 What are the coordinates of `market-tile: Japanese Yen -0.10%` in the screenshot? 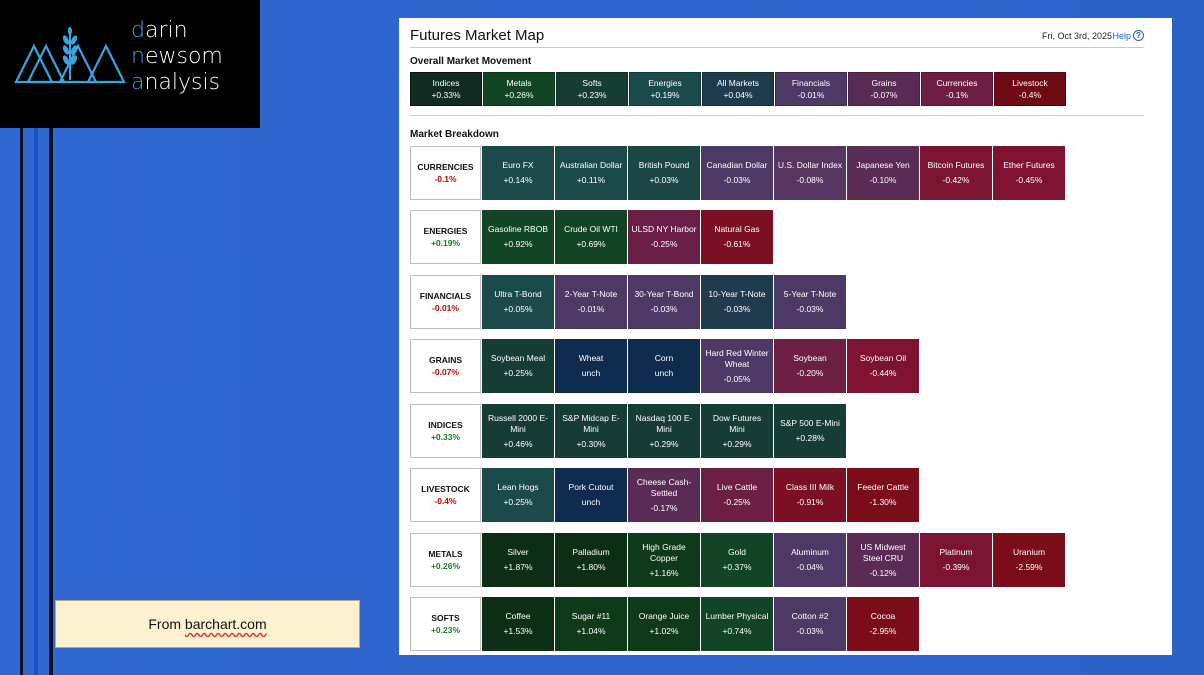 It's located at (883, 173).